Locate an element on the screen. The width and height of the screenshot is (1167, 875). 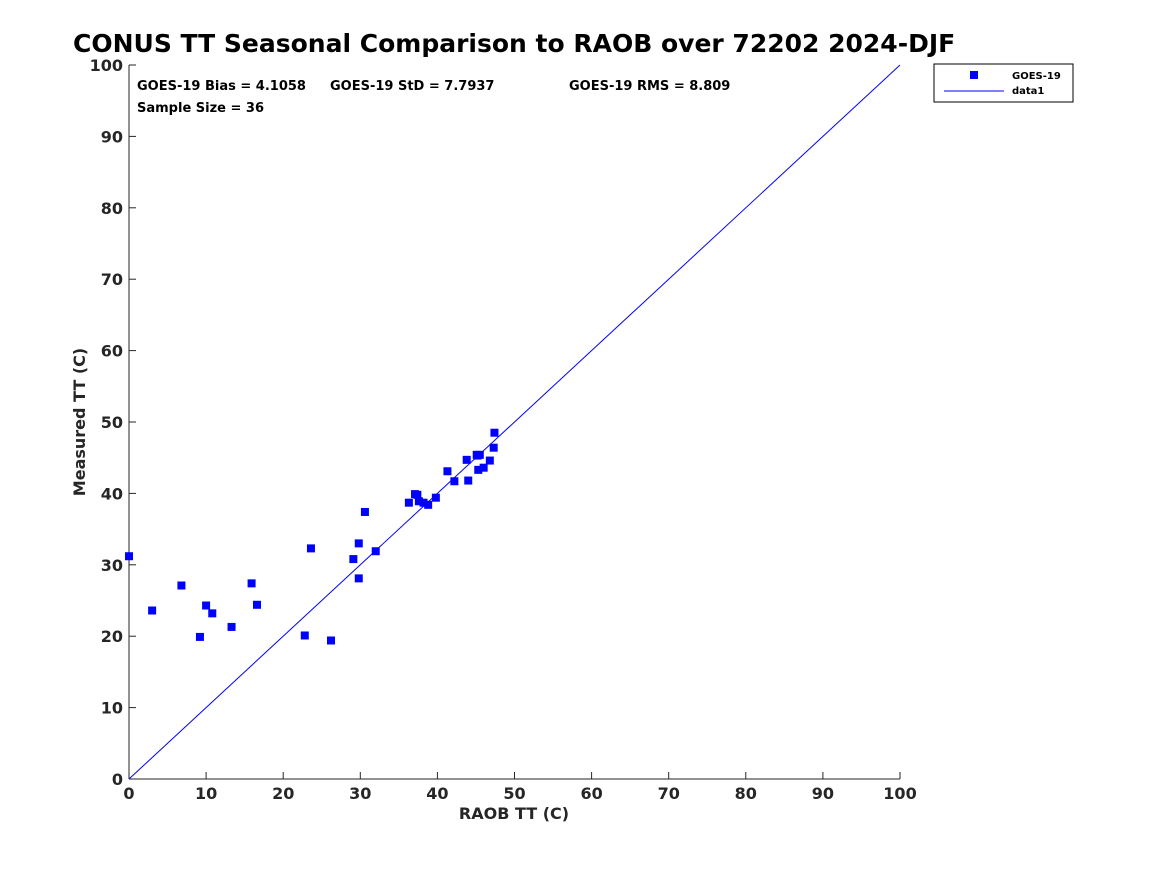
legend-label-data1: data1 is located at coordinates (1028, 91).